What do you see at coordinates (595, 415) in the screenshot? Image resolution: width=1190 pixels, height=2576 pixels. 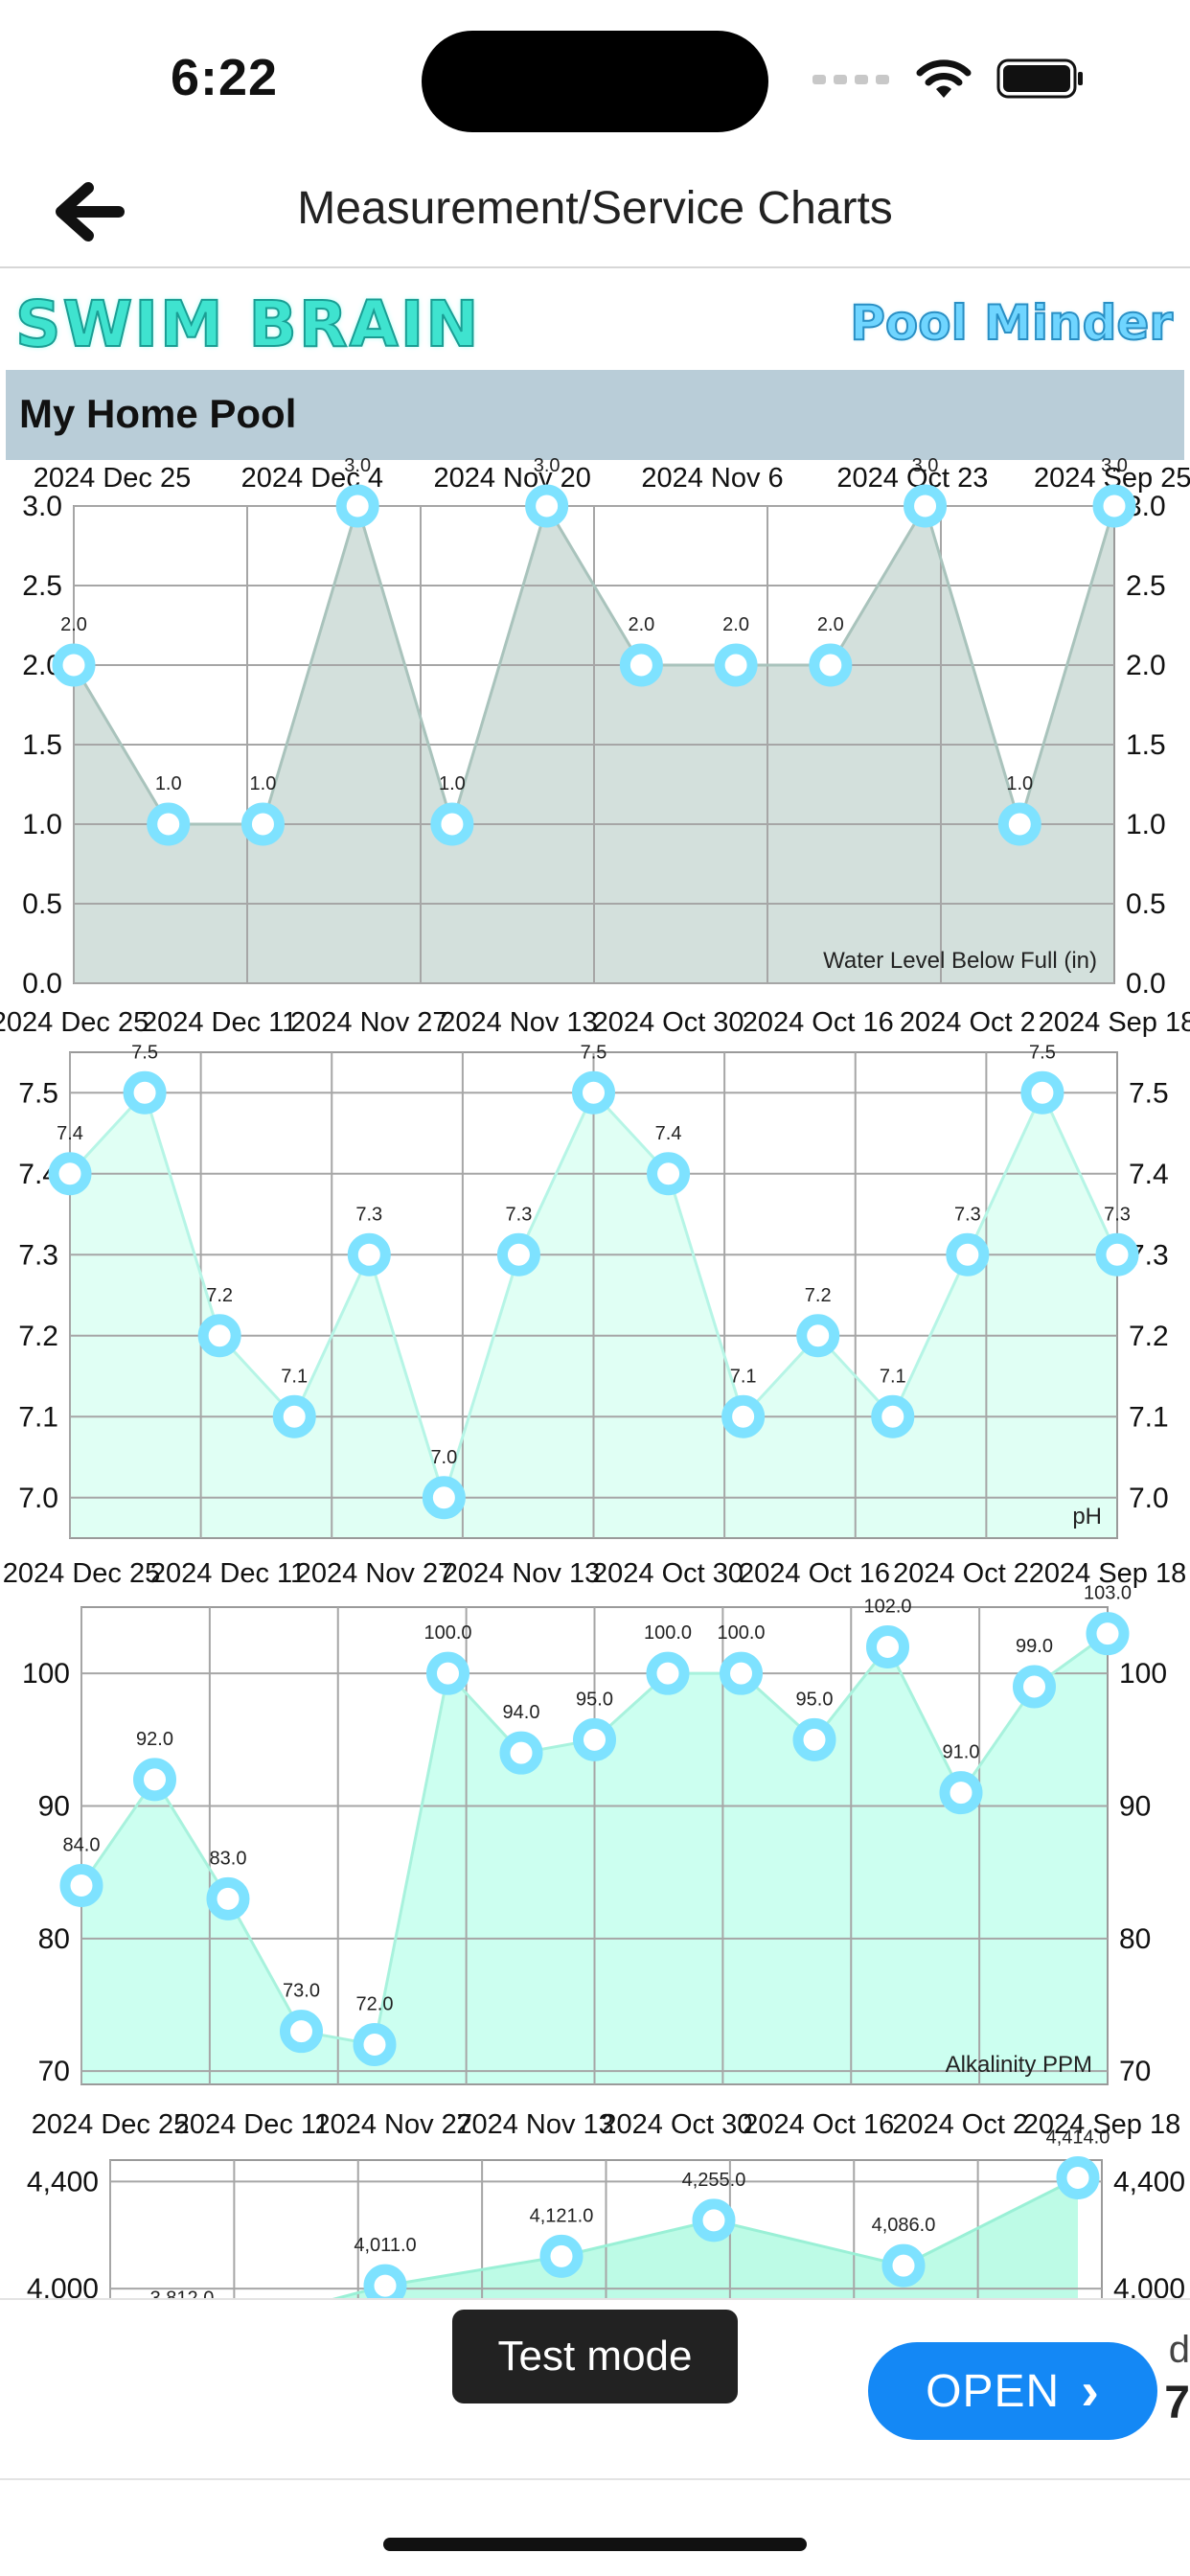 I see `pool-header: My Home Pool` at bounding box center [595, 415].